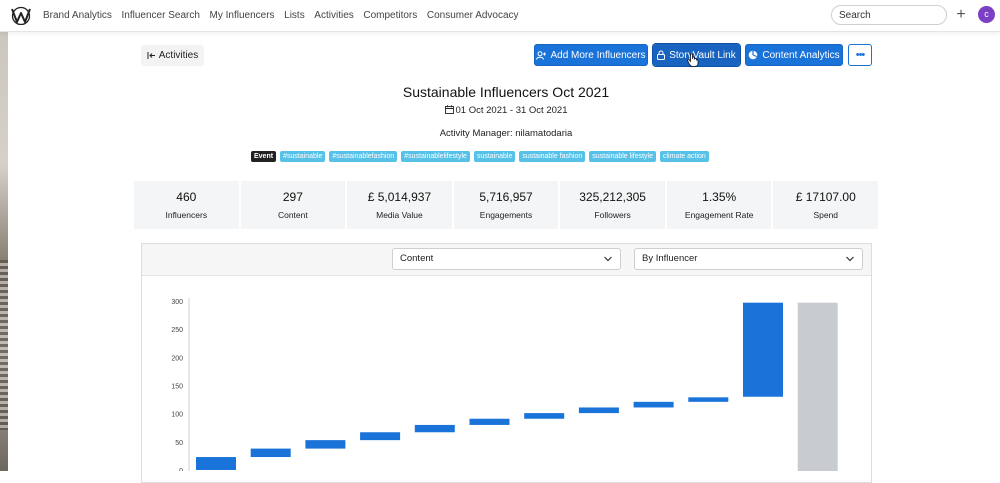  What do you see at coordinates (661, 55) in the screenshot?
I see `lock-icon` at bounding box center [661, 55].